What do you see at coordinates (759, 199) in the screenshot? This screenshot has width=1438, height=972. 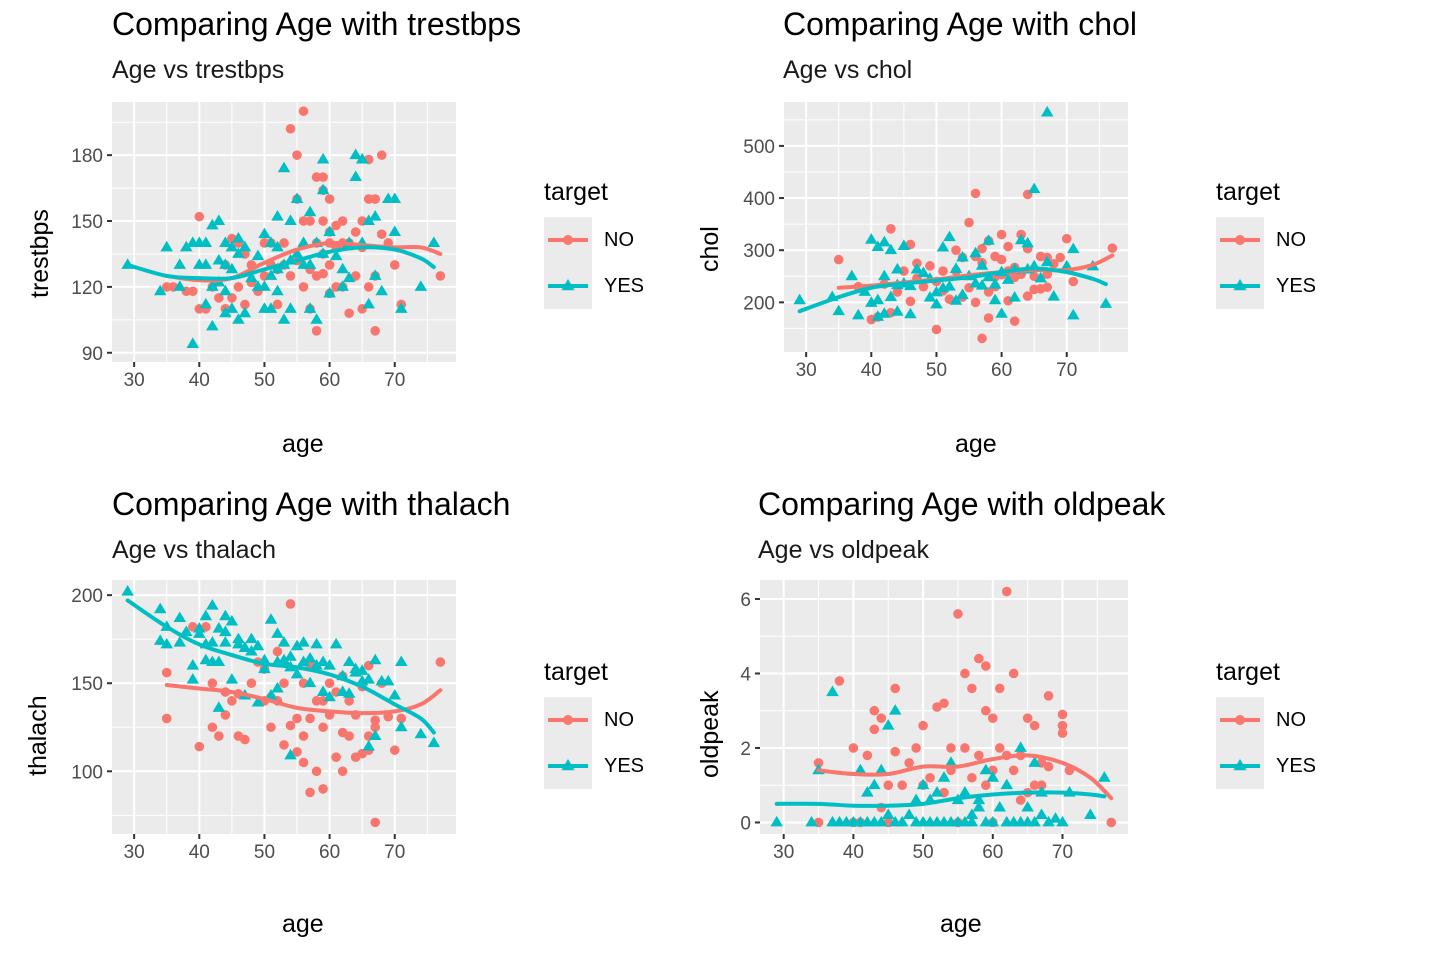 I see `y-tick-label: 400` at bounding box center [759, 199].